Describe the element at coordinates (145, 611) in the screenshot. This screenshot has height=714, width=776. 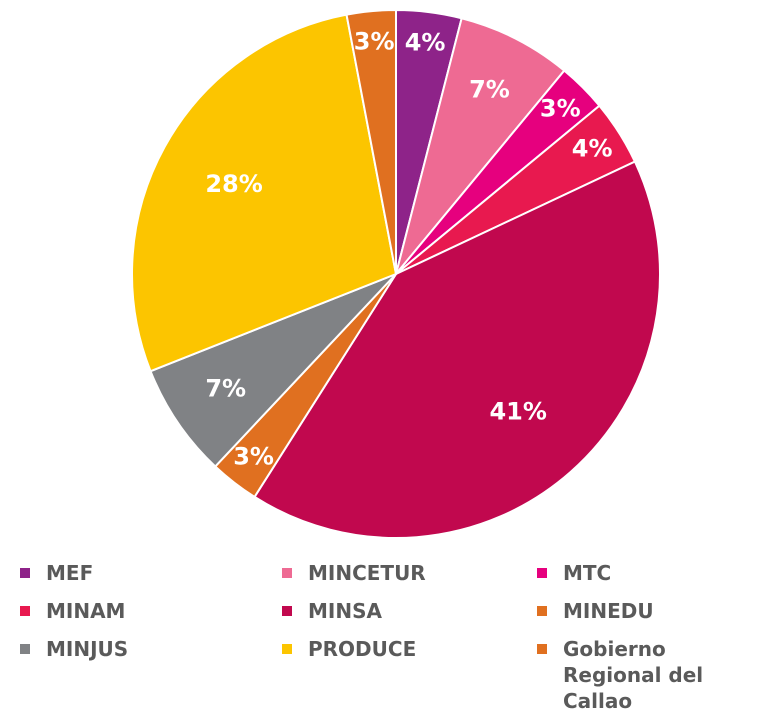
I see `legend-item: MINAM` at that location.